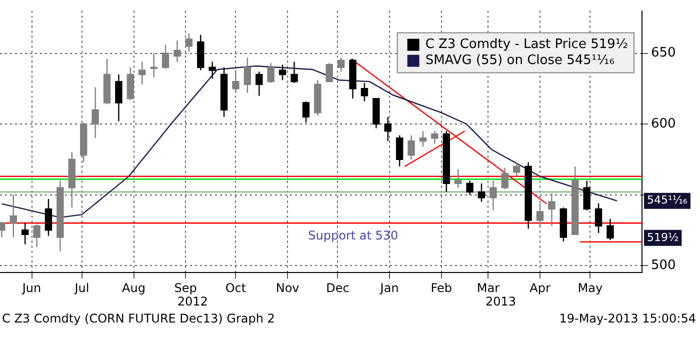 The width and height of the screenshot is (700, 339). I want to click on x-tick-label: Dec, so click(338, 287).